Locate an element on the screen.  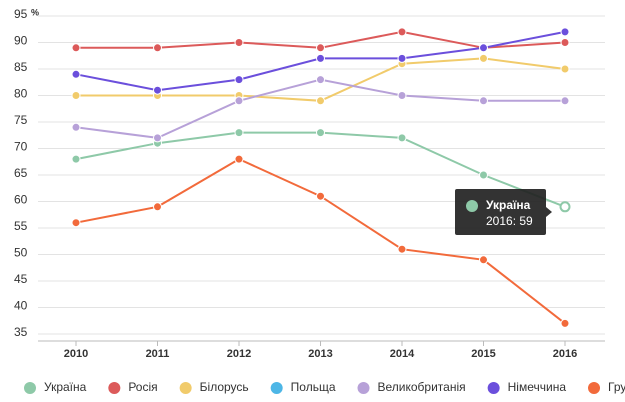
y-tick-label: 45 is located at coordinates (21, 279).